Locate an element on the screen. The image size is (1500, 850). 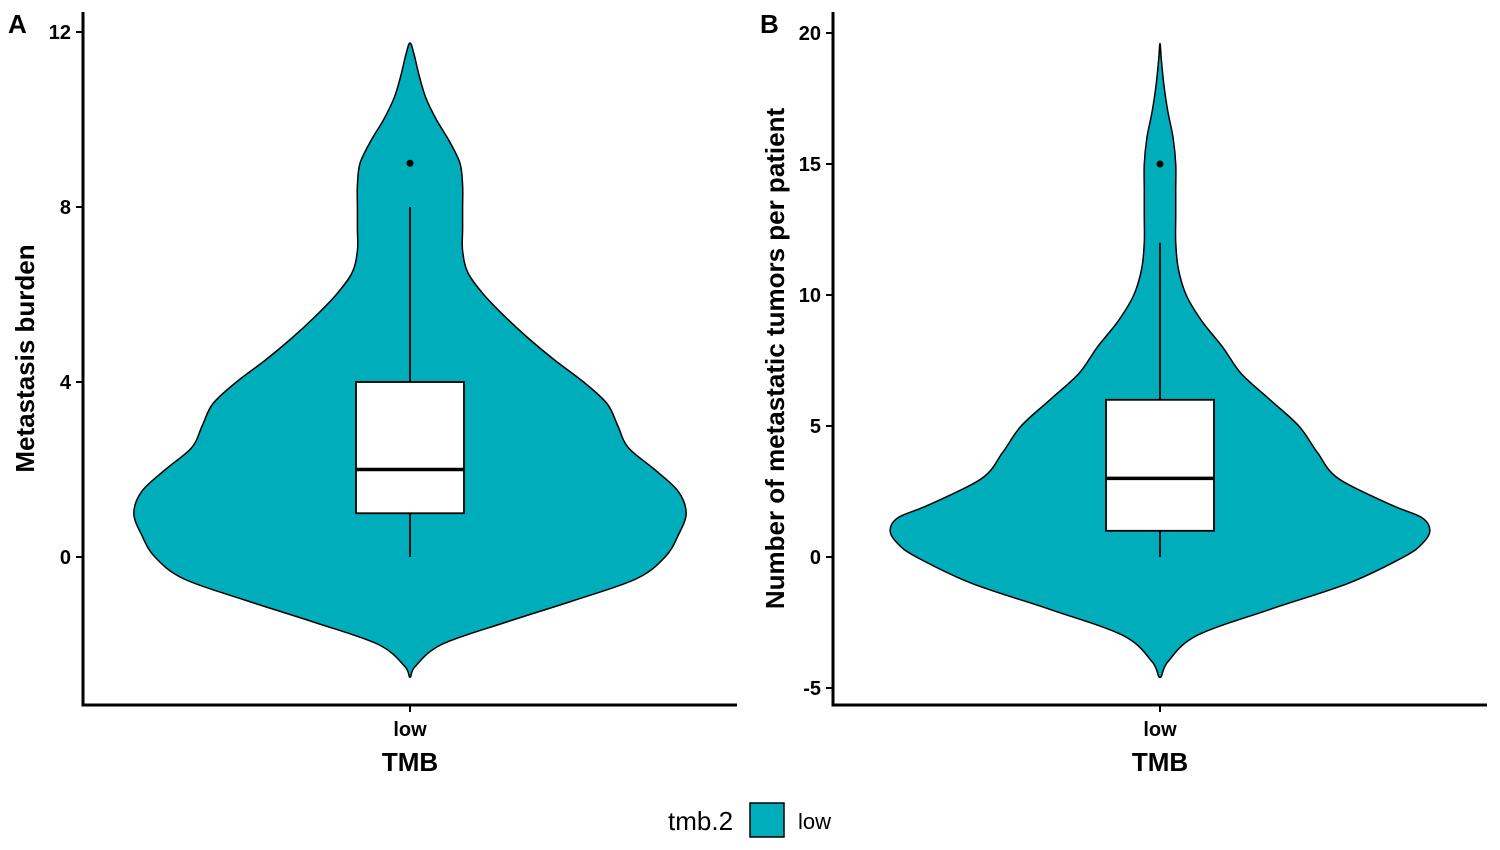
panel-a-y-tick-label-2: 8 is located at coordinates (65, 208).